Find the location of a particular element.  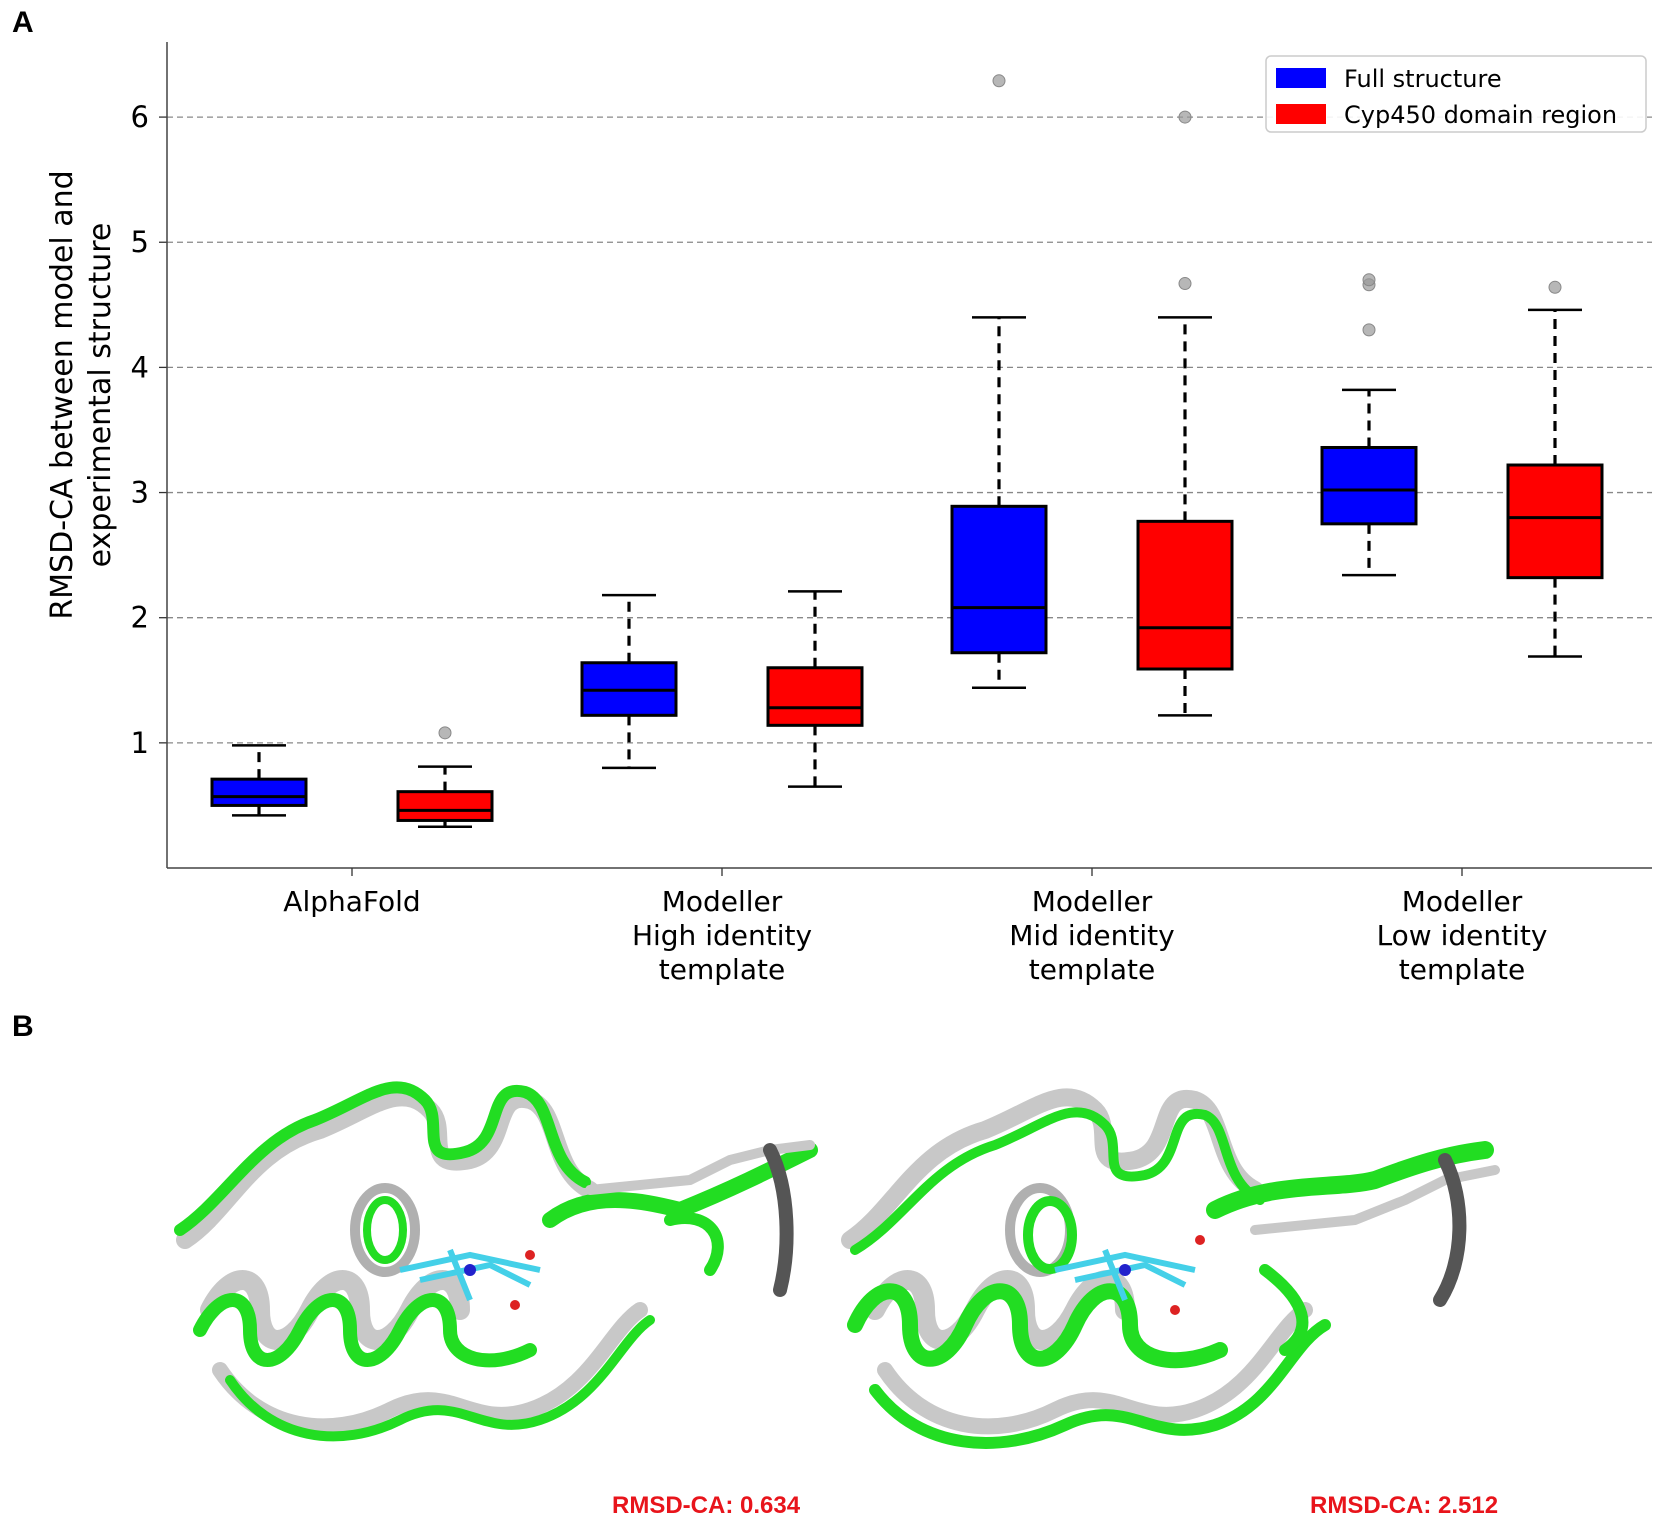

alphafold-structure is located at coordinates (496, 1261).